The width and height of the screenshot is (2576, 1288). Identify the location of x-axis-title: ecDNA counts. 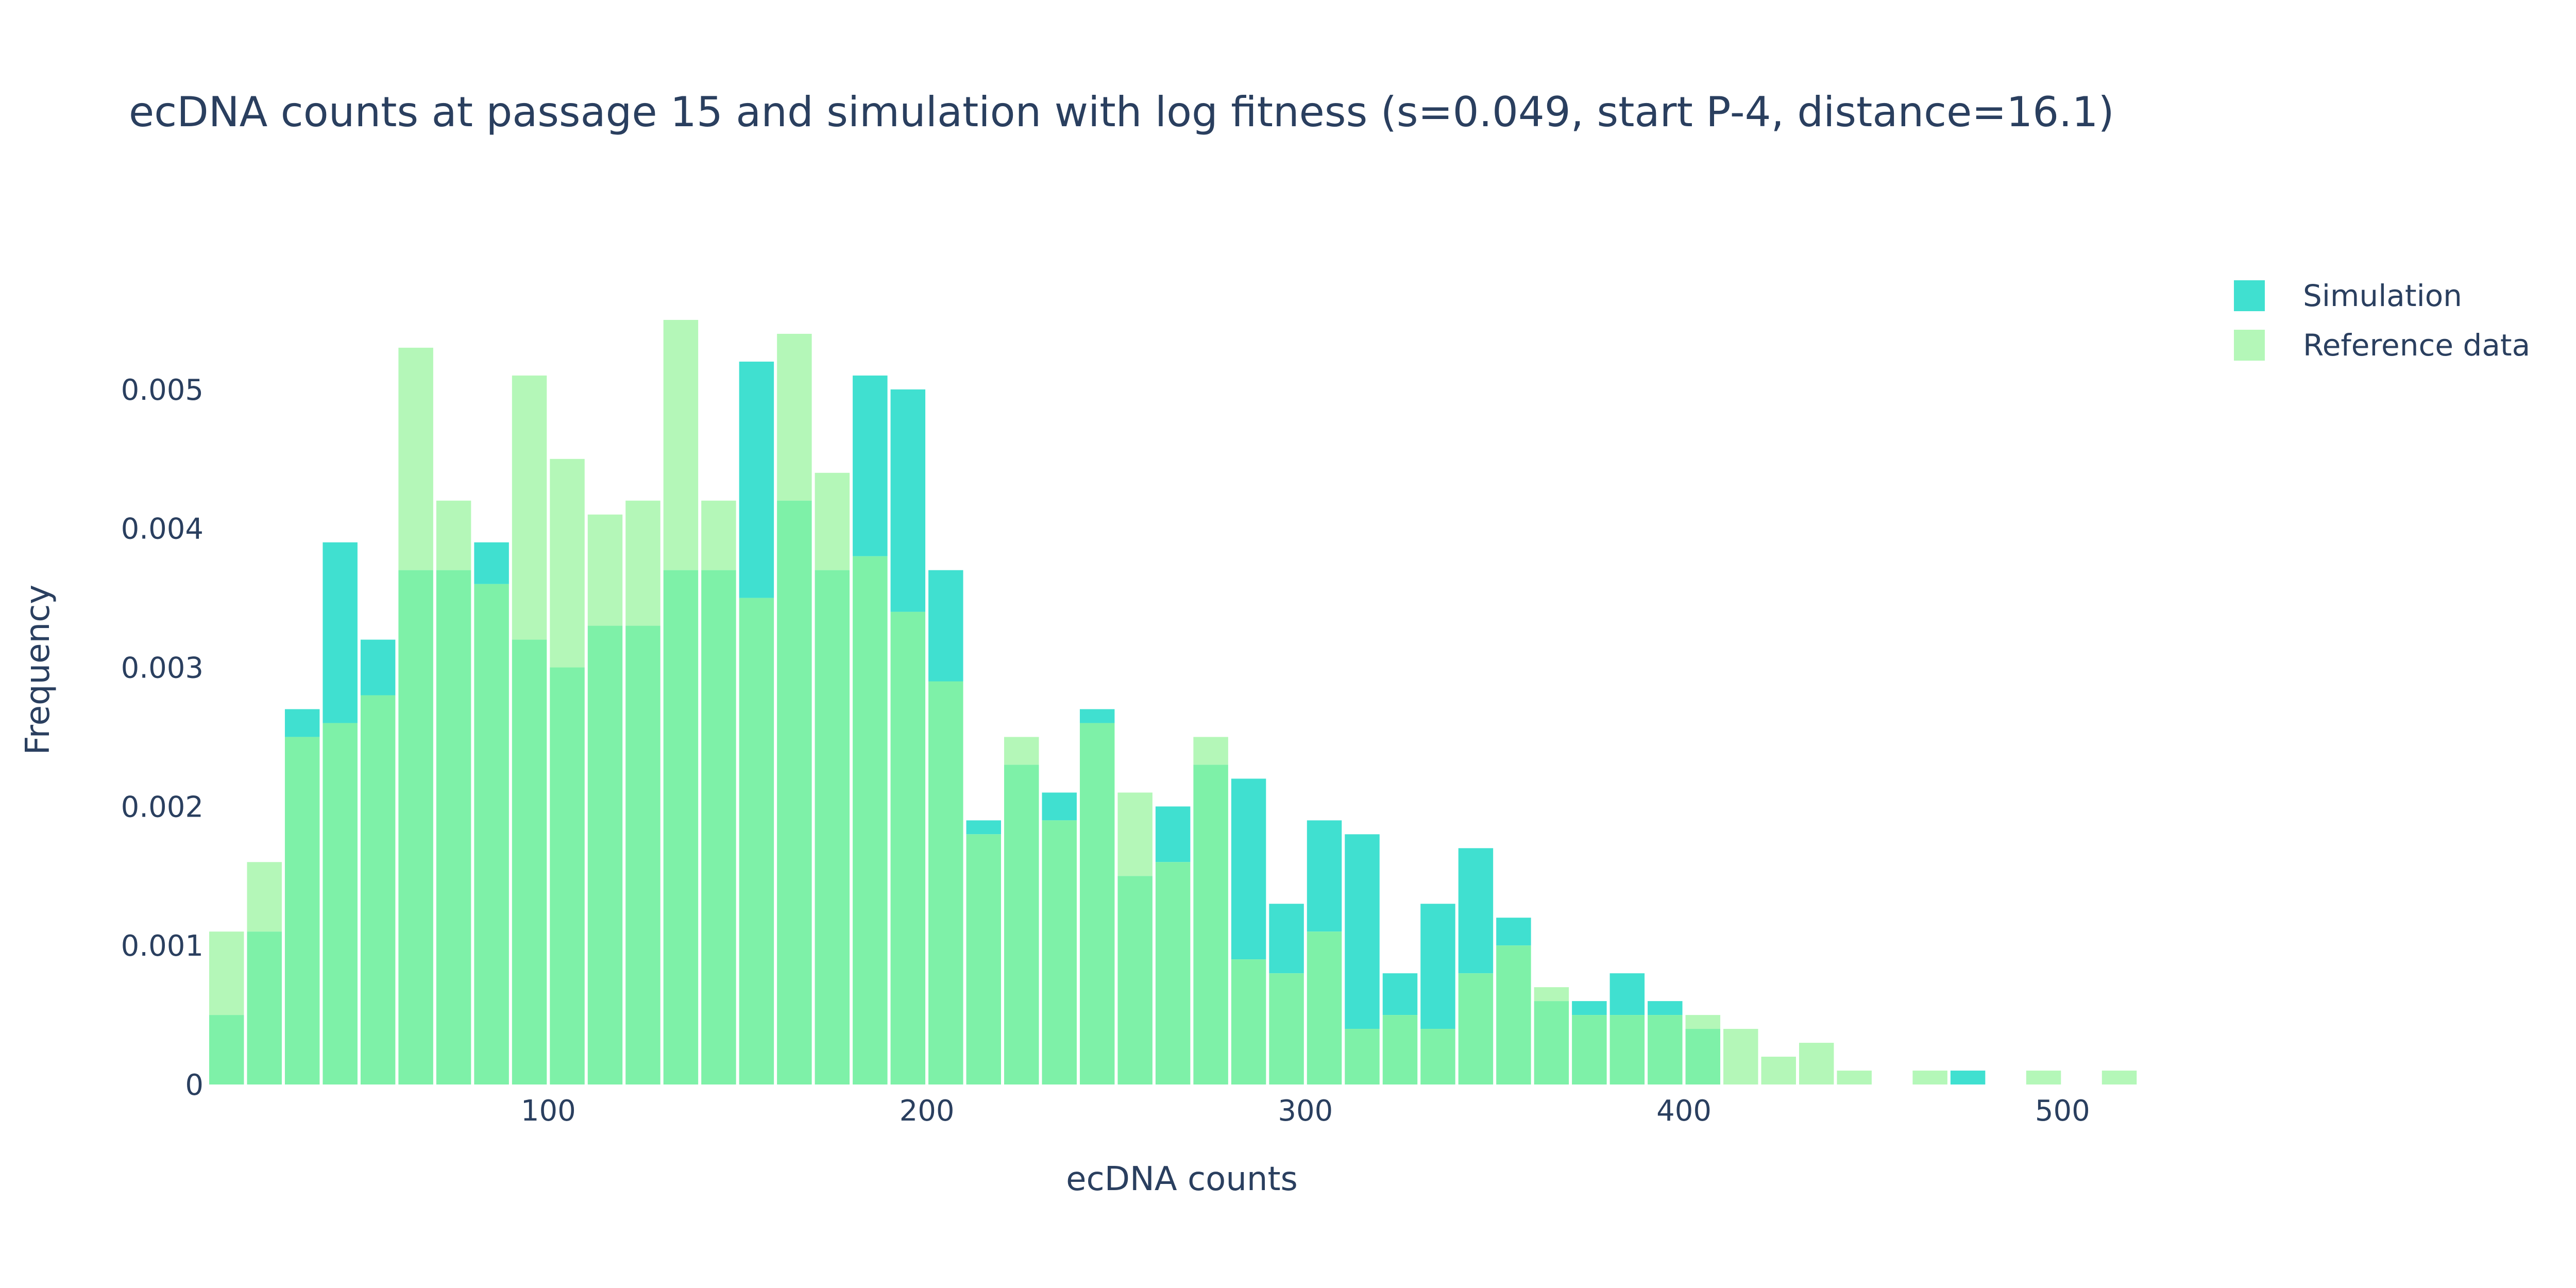
(1182, 1179).